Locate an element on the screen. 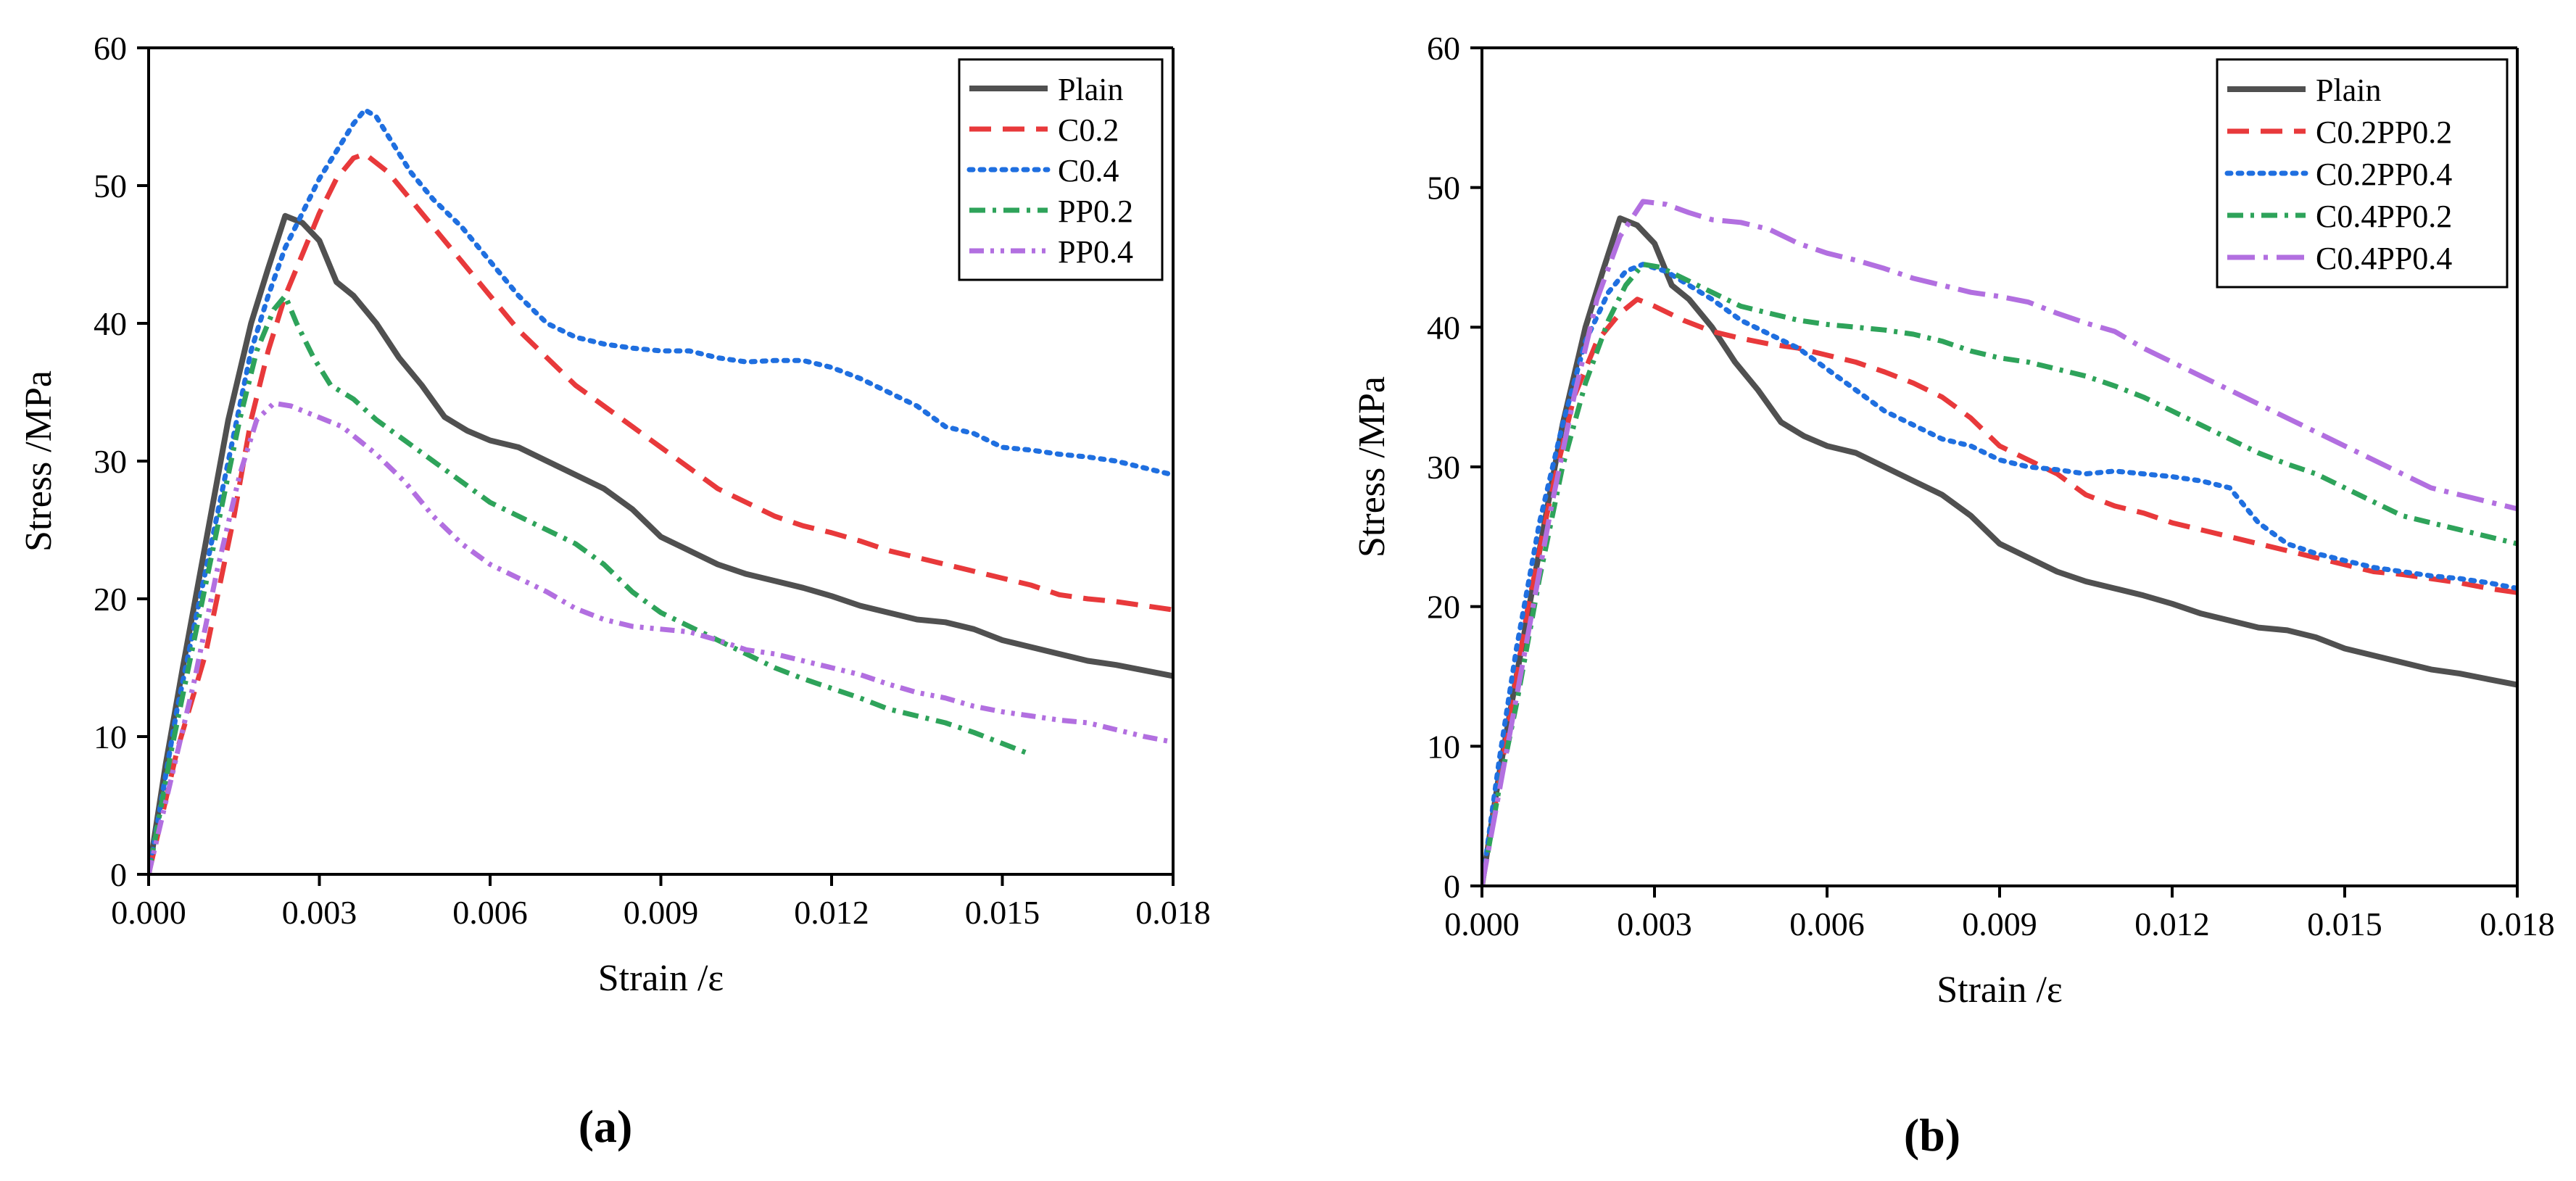 This screenshot has width=2576, height=1181. legend-label: C0.2 is located at coordinates (1088, 130).